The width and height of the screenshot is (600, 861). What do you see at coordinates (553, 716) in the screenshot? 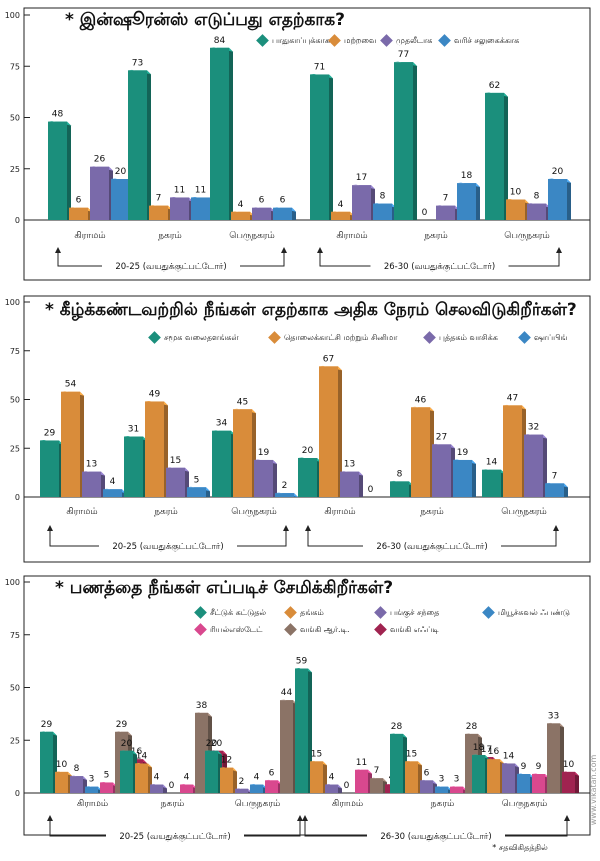
I see `bar-value-label: 33` at bounding box center [553, 716].